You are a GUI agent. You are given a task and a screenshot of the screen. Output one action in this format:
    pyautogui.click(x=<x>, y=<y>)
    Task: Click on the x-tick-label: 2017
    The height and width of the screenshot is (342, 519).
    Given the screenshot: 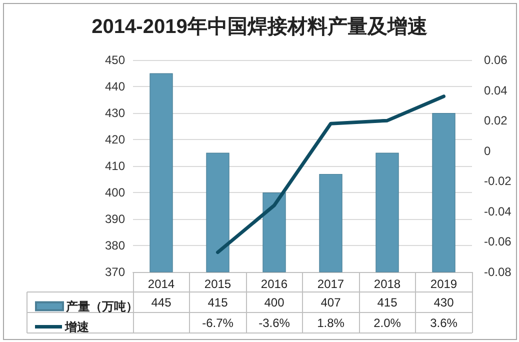 What is the action you would take?
    pyautogui.click(x=330, y=284)
    